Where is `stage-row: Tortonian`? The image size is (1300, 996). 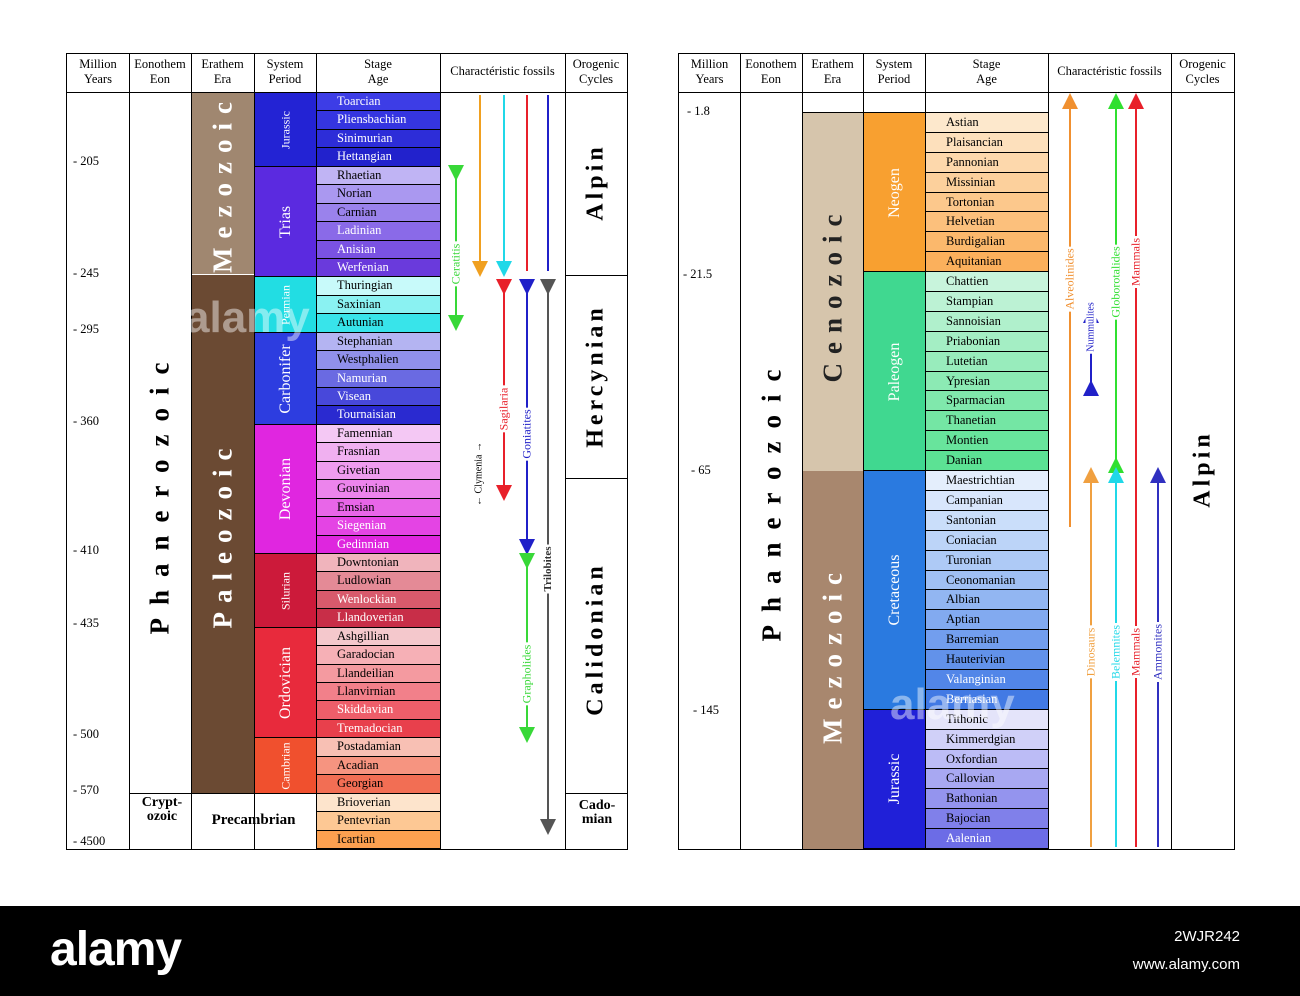 stage-row: Tortonian is located at coordinates (987, 202).